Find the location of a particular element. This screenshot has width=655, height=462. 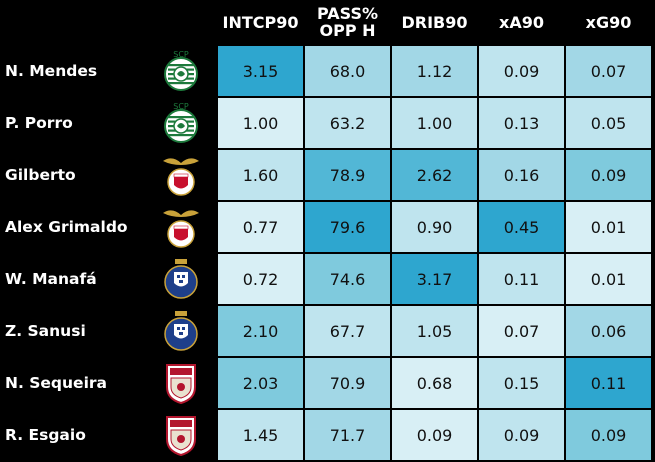

player-name: R. Esgaio is located at coordinates (45, 435).